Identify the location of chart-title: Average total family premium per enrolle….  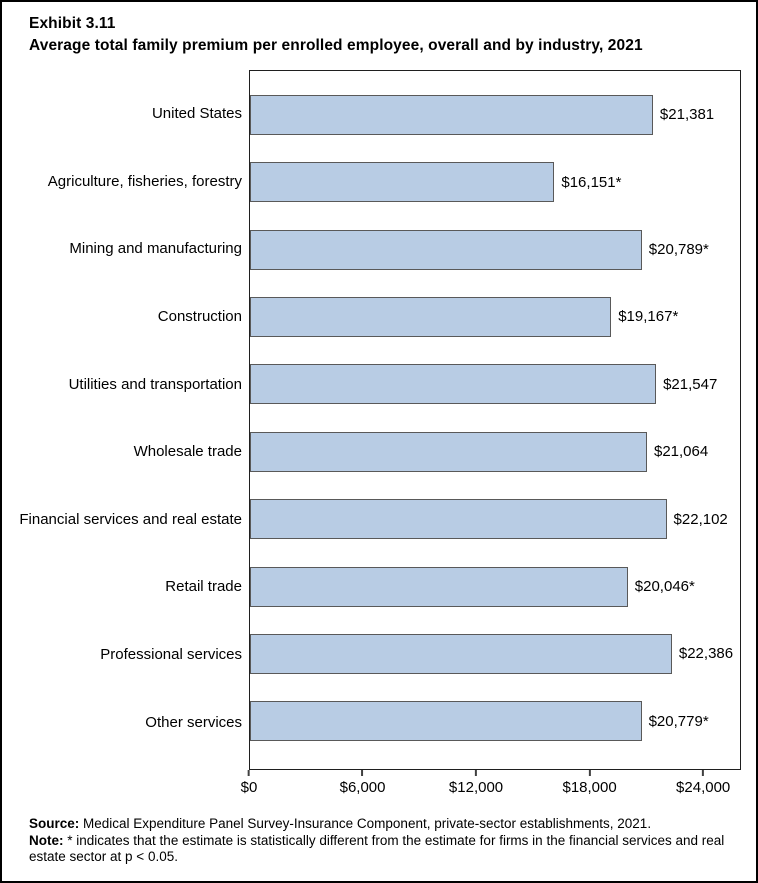
(336, 45).